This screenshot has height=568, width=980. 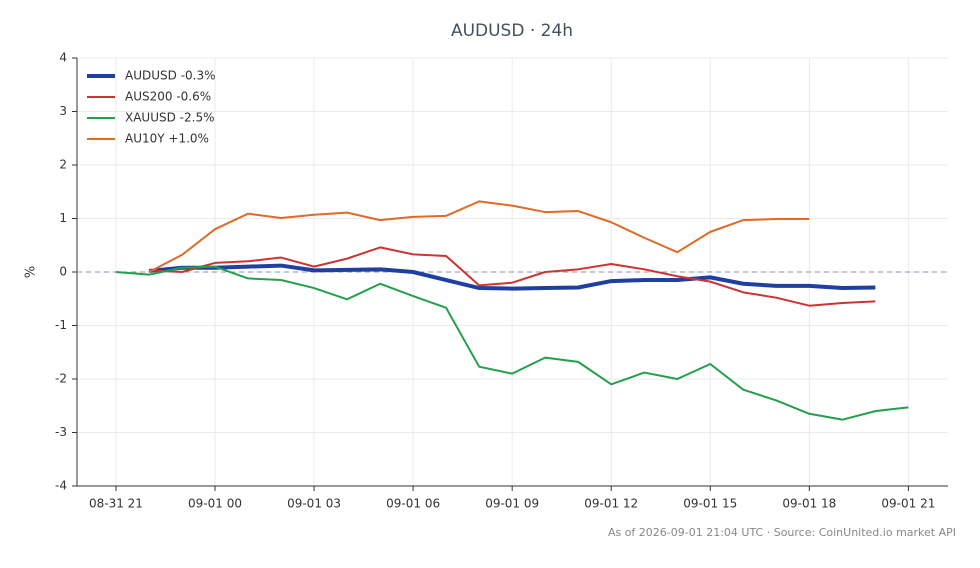 I want to click on x-tick-label: 09-01 06, so click(x=413, y=504).